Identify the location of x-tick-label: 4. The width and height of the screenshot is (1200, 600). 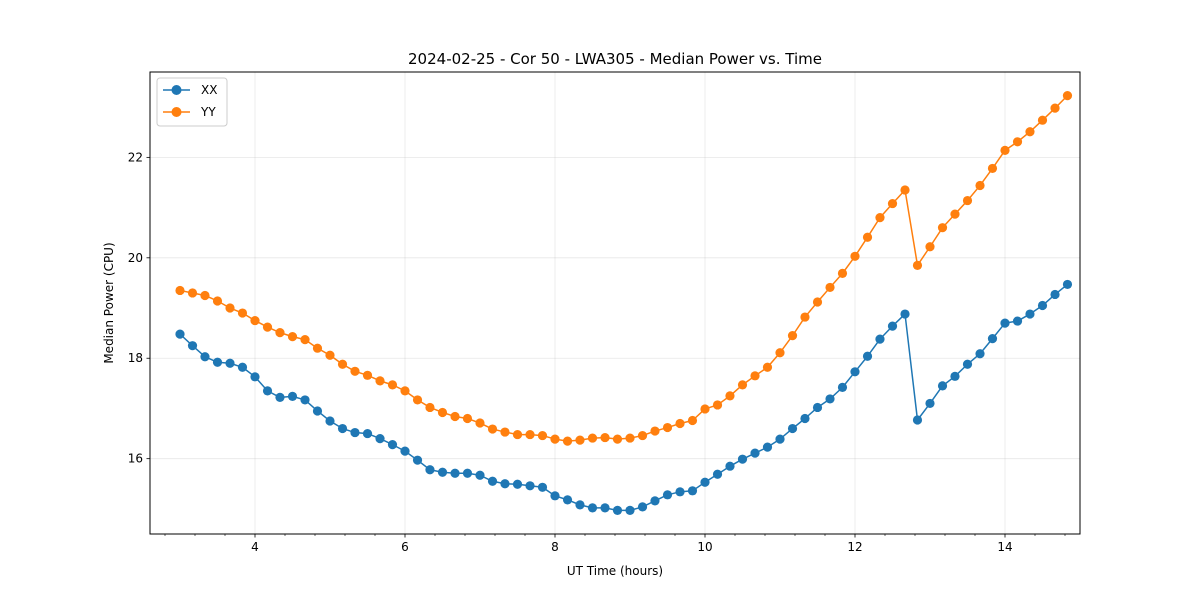
(255, 547).